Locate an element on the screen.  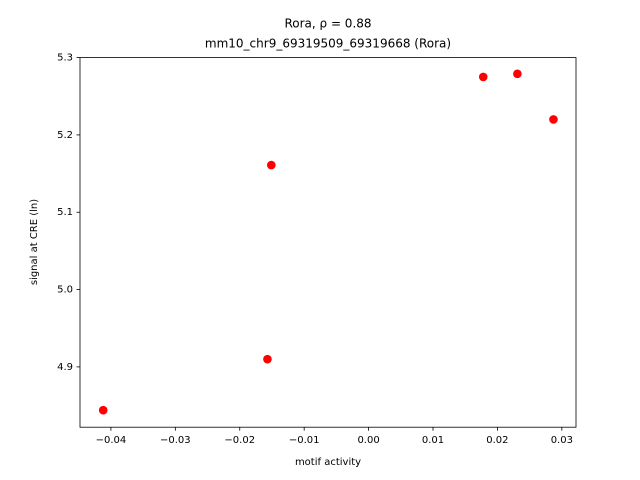
x-tick-label: −0.02 is located at coordinates (239, 440).